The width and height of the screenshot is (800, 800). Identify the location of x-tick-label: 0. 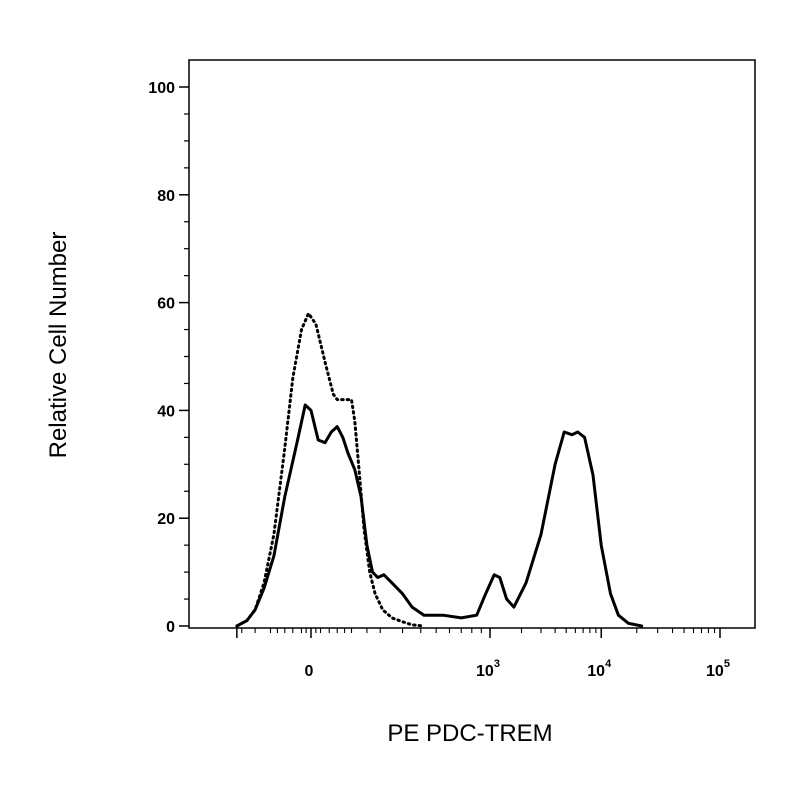
(309, 671).